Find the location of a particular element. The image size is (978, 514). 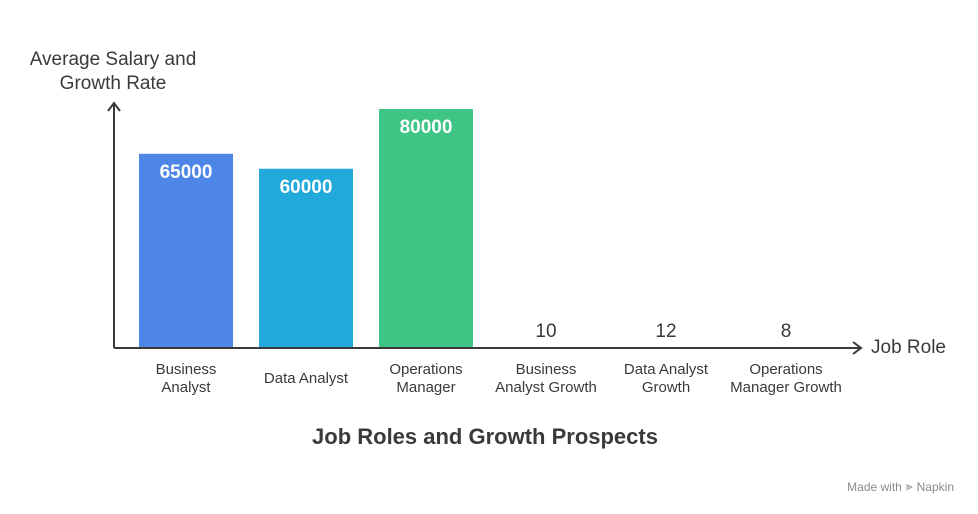

x-axis-arrow-icon is located at coordinates (857, 348).